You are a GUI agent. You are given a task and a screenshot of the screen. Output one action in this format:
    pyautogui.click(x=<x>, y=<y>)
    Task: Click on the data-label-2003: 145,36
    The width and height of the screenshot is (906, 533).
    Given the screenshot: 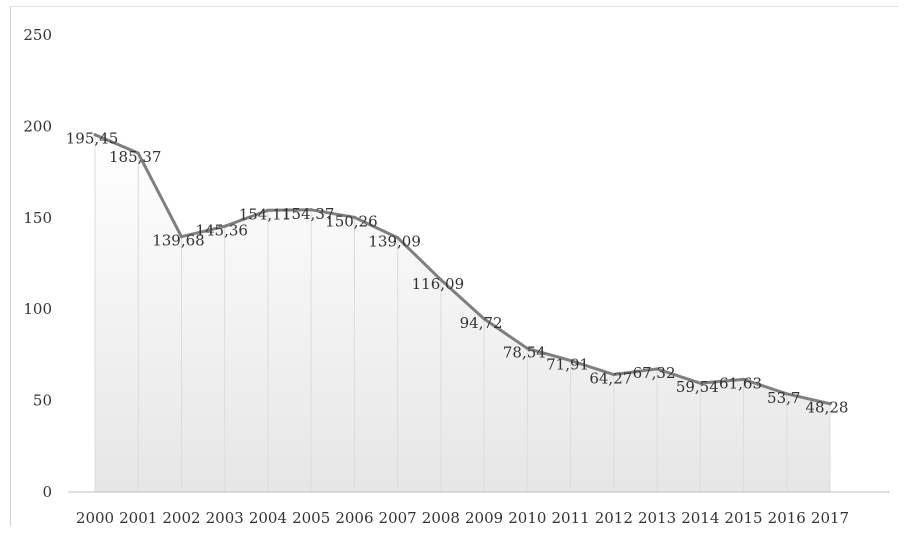 What is the action you would take?
    pyautogui.click(x=221, y=230)
    